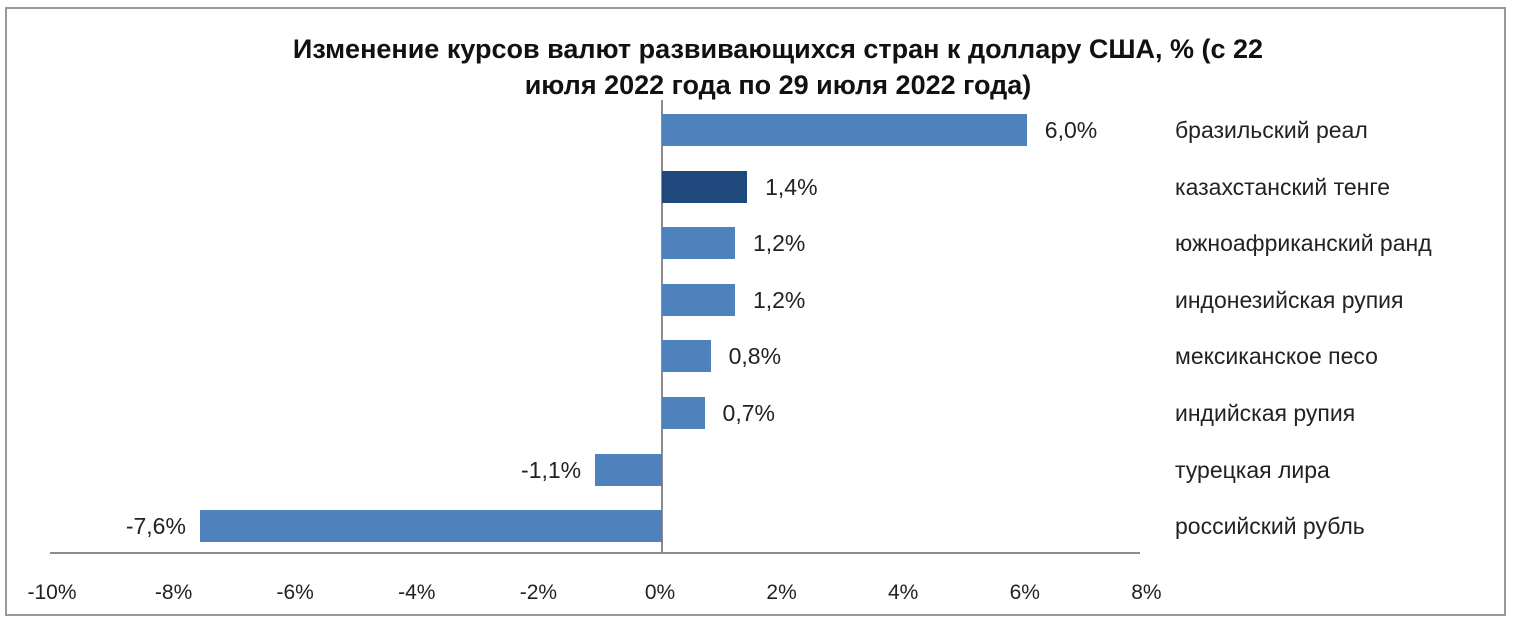 The height and width of the screenshot is (629, 1515). Describe the element at coordinates (1283, 186) in the screenshot. I see `category-label: казахстанский тенге` at that location.